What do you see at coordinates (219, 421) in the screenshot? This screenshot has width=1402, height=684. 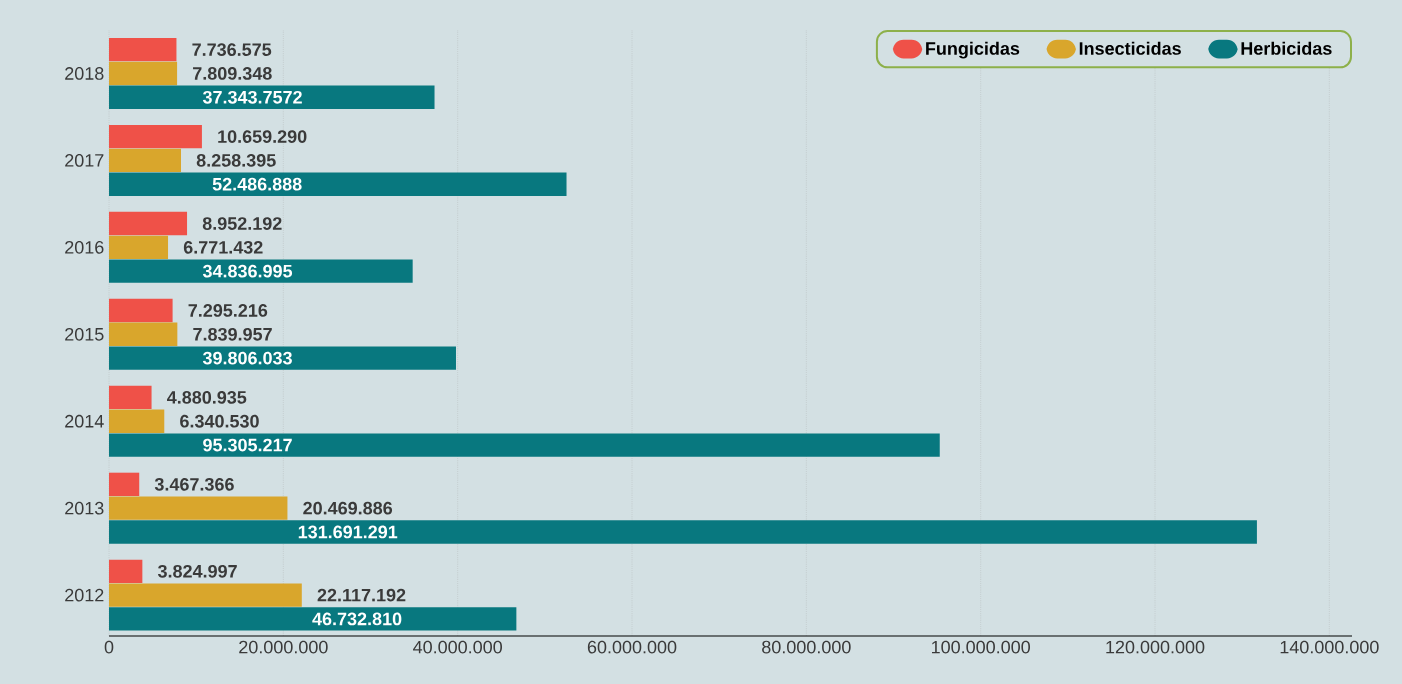 I see `data-label: 6.340.530` at bounding box center [219, 421].